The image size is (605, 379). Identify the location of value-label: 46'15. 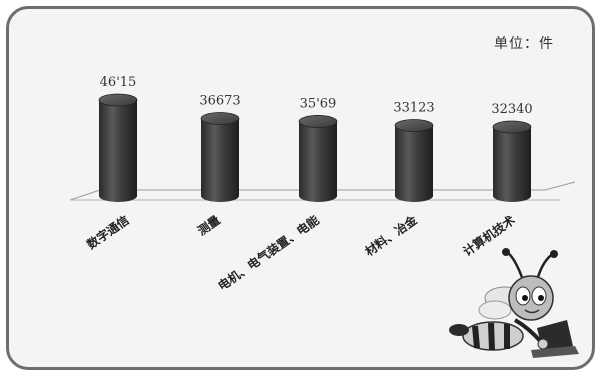
(118, 82).